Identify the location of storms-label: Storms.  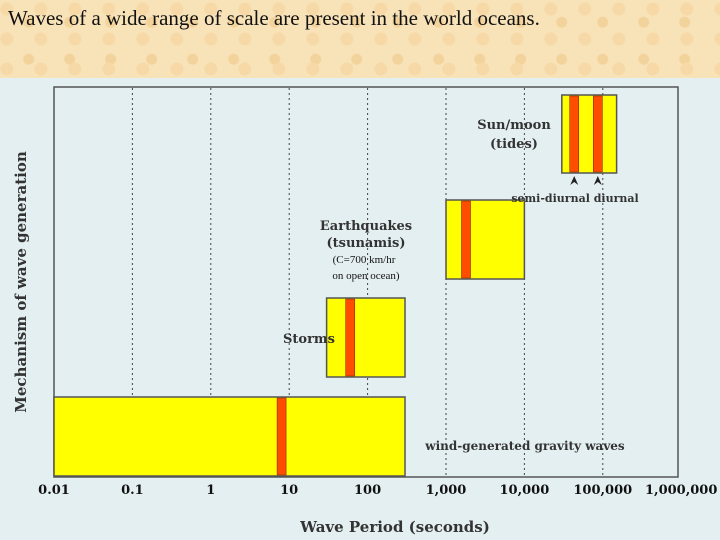
(309, 339).